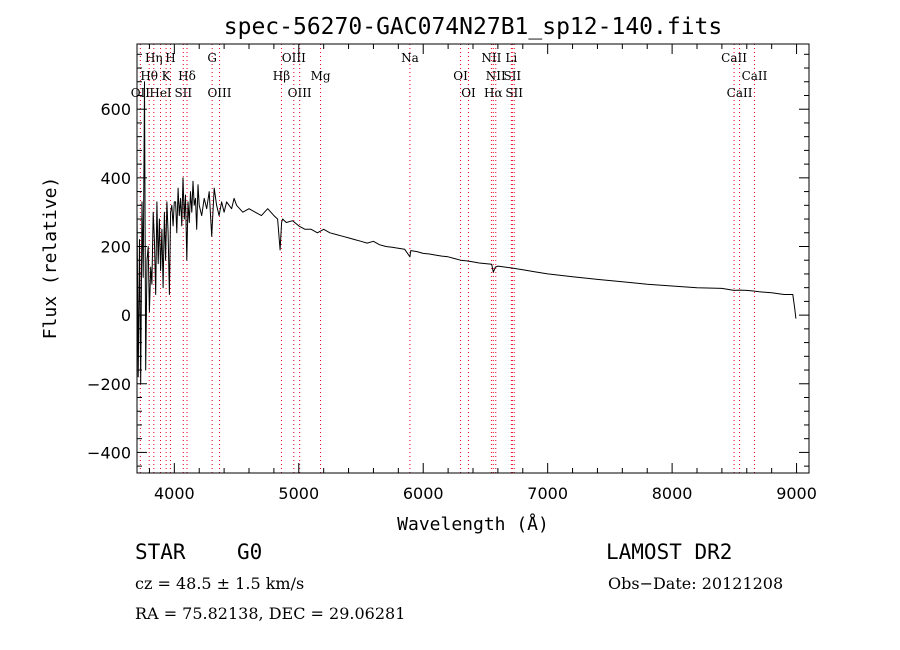 The image size is (900, 650). What do you see at coordinates (220, 583) in the screenshot?
I see `redshift-value: cz = 48.5 ± 1.5 km/s` at bounding box center [220, 583].